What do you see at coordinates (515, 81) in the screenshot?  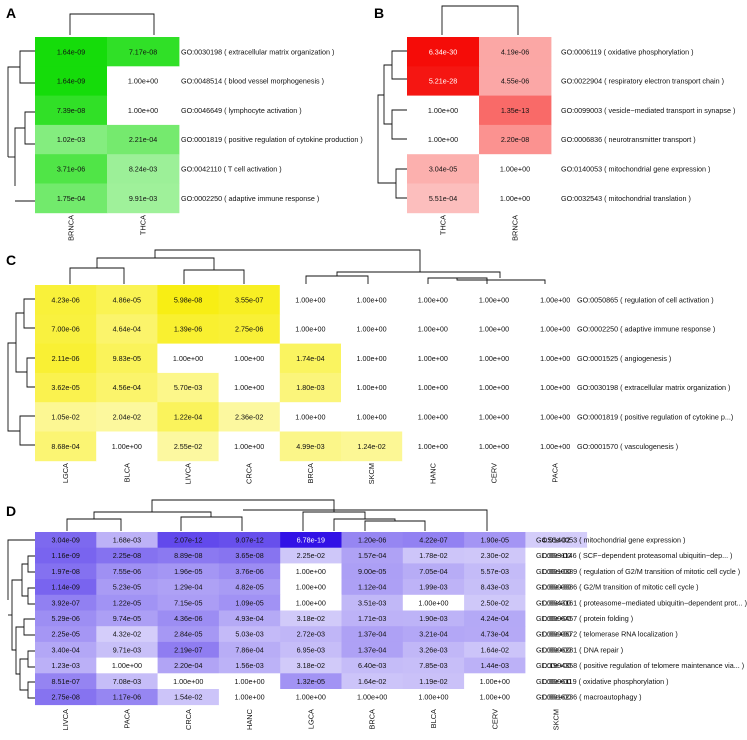 I see `cell-value-label: 4.55e-06` at bounding box center [515, 81].